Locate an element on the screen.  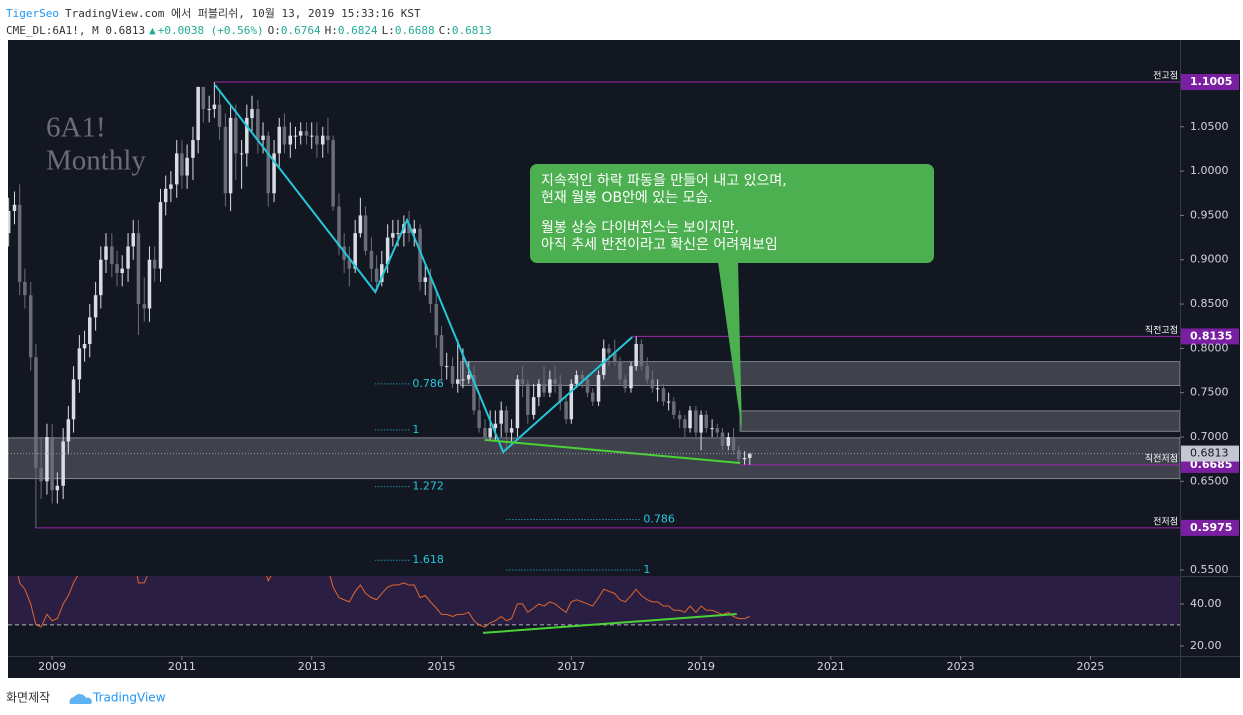
watermark: Monthly is located at coordinates (96, 161).